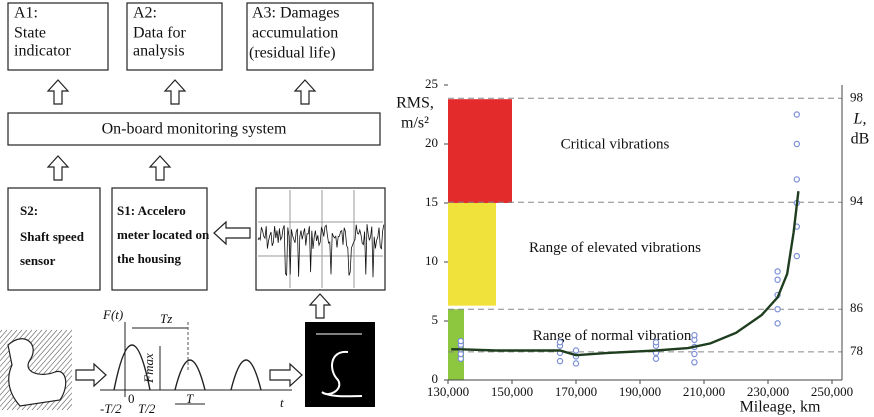  Describe the element at coordinates (415, 103) in the screenshot. I see `y-axis-label: RMS,` at that location.